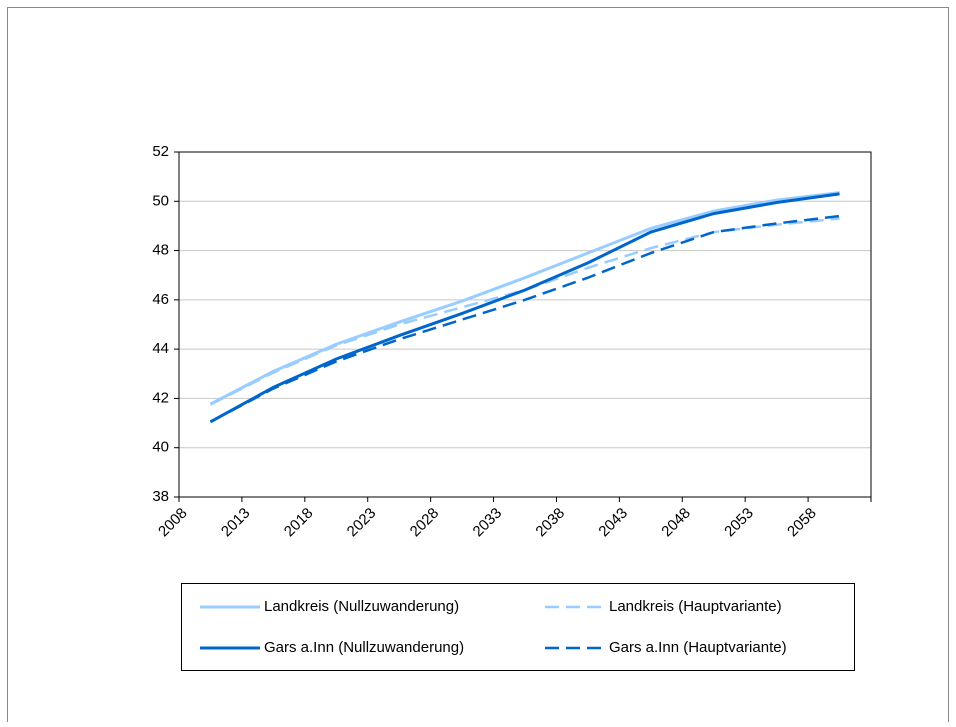  Describe the element at coordinates (299, 523) in the screenshot. I see `x-tick-label: 2018` at that location.